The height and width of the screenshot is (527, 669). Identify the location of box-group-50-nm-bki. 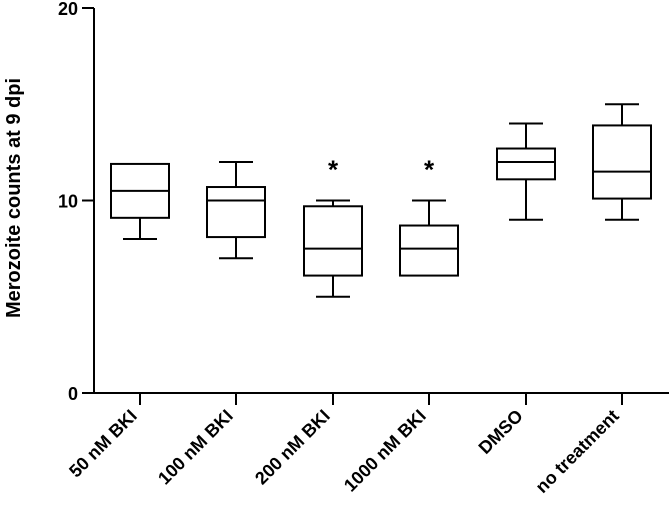
(140, 201).